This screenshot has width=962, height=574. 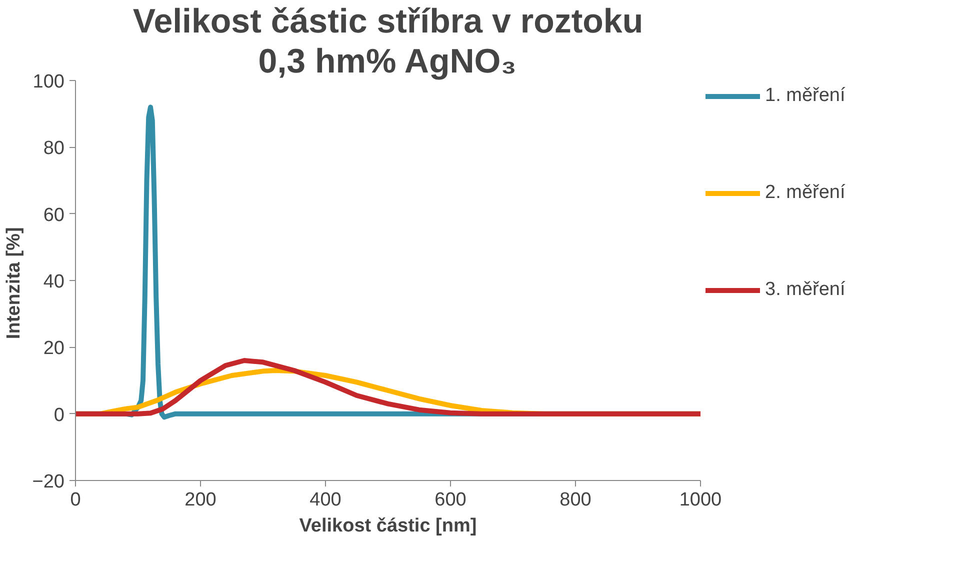 What do you see at coordinates (387, 61) in the screenshot?
I see `chart-subtitle: 0,3 hm% AgNO₃` at bounding box center [387, 61].